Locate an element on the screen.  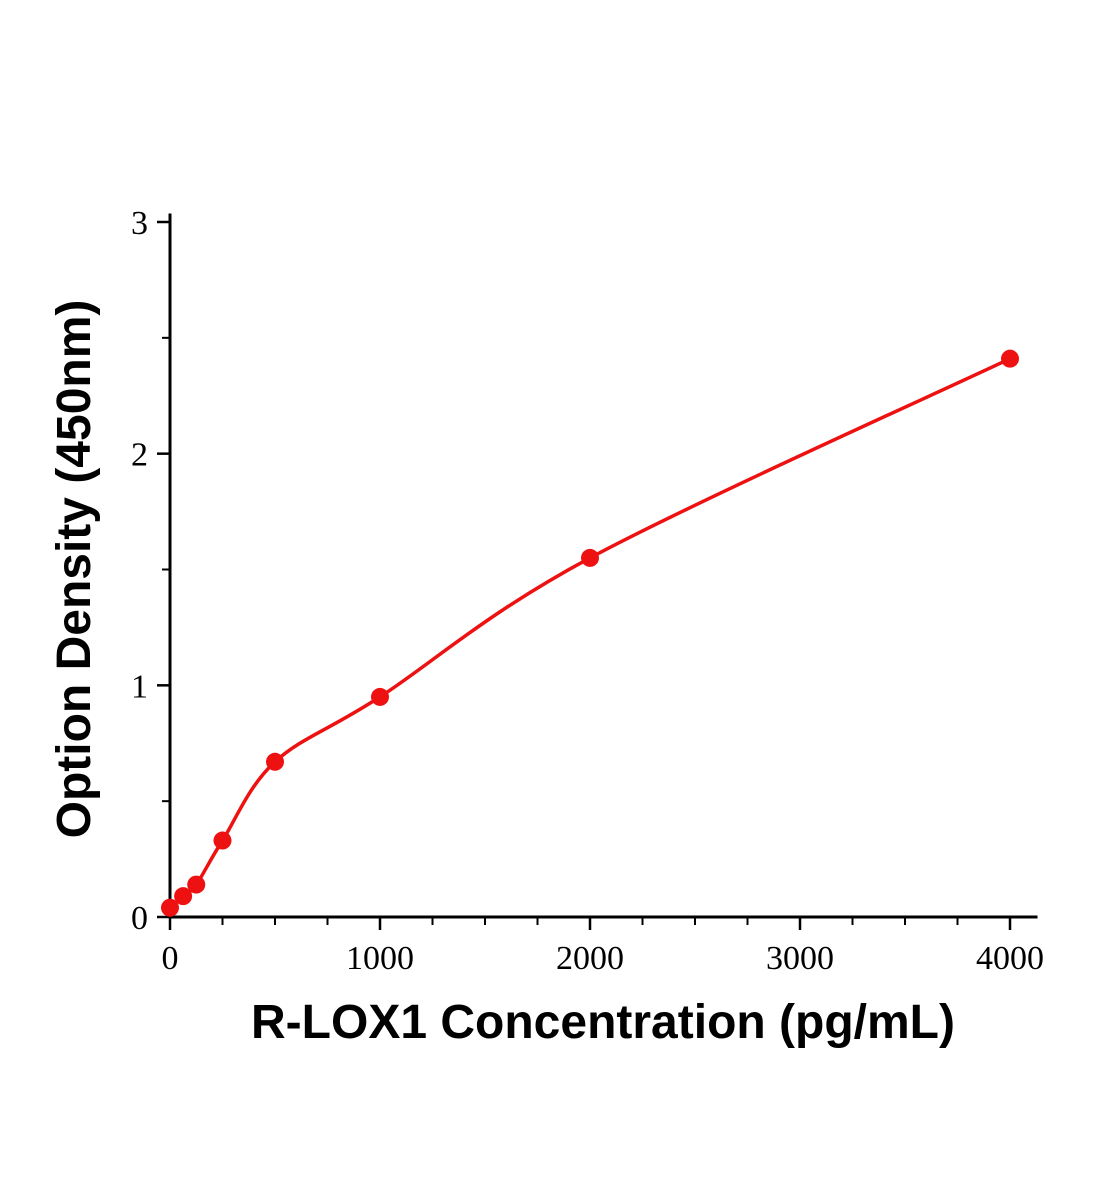
x-tick-label: 4000 is located at coordinates (1010, 958).